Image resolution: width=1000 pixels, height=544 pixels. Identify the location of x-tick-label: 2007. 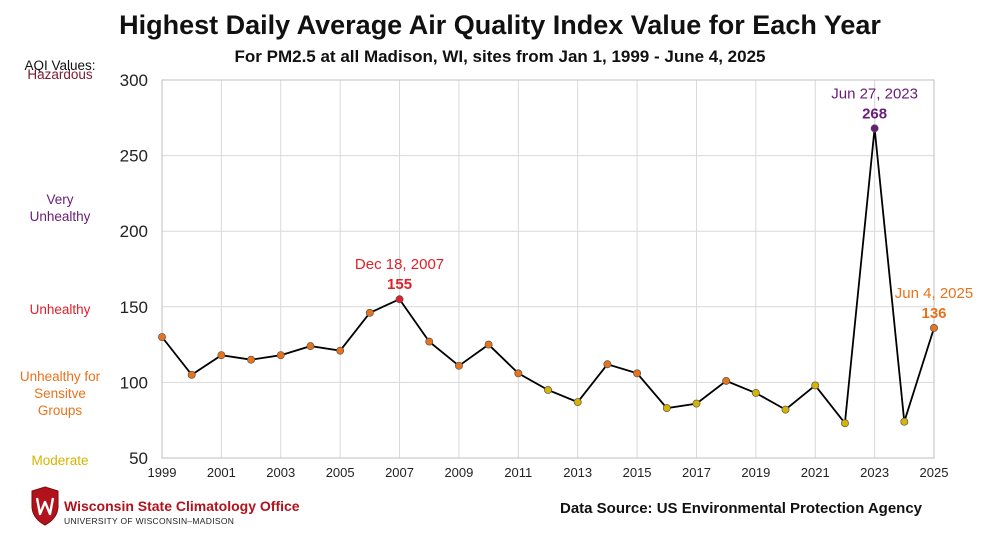
(399, 472).